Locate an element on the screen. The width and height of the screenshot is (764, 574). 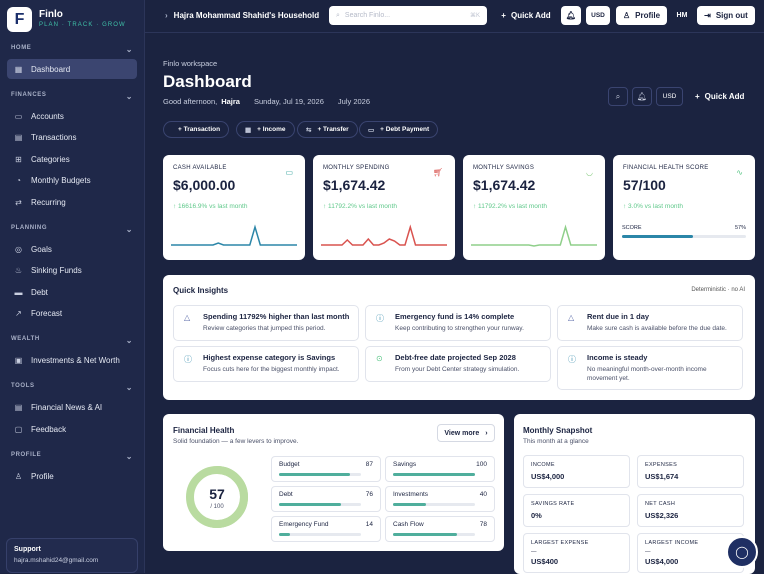
sidebar-item-financial-news: ▤ Financial News & AI is located at coordinates (72, 407).